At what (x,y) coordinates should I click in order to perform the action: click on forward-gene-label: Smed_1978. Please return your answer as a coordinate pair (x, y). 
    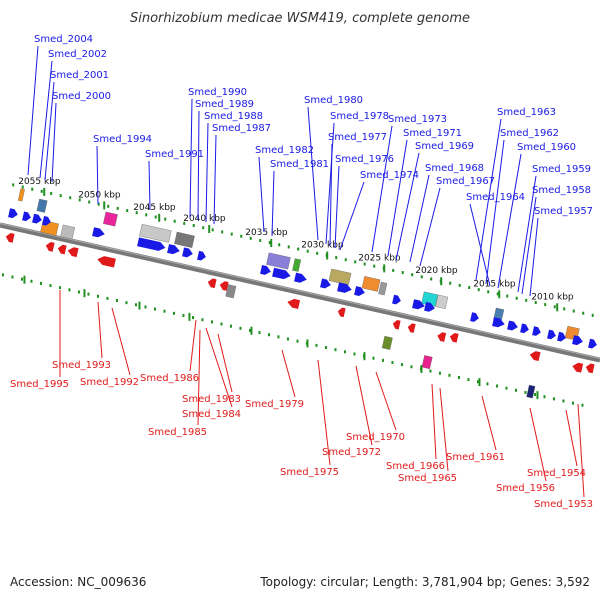
    Looking at the image, I should click on (359, 116).